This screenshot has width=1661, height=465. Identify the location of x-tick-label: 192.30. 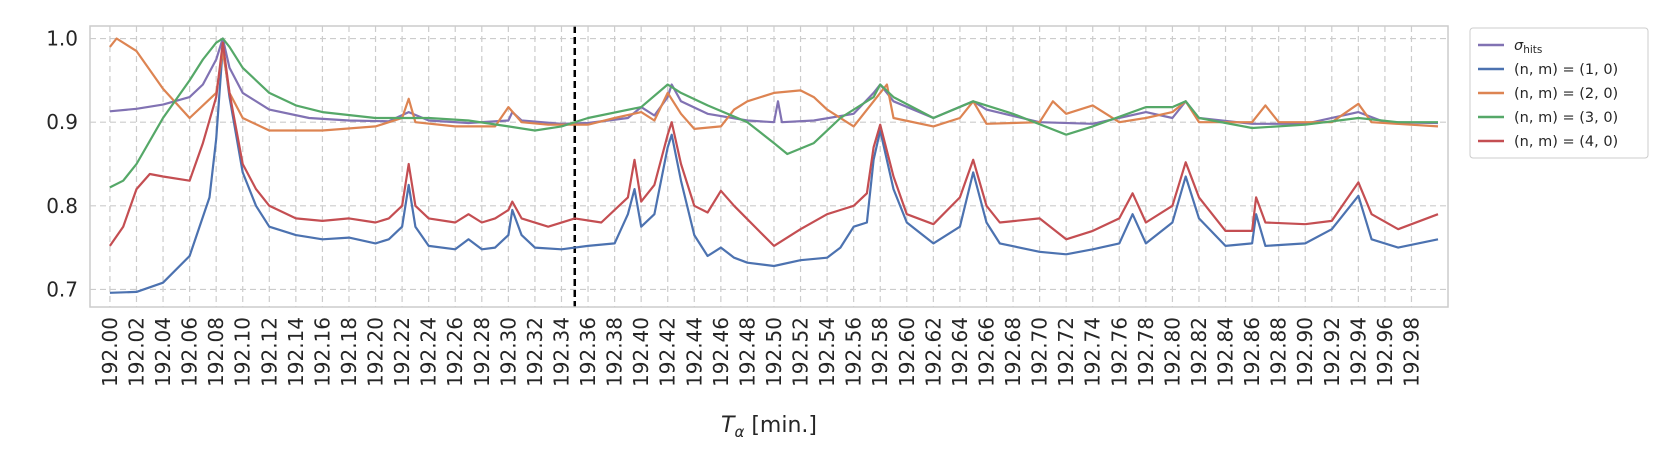
(508, 352).